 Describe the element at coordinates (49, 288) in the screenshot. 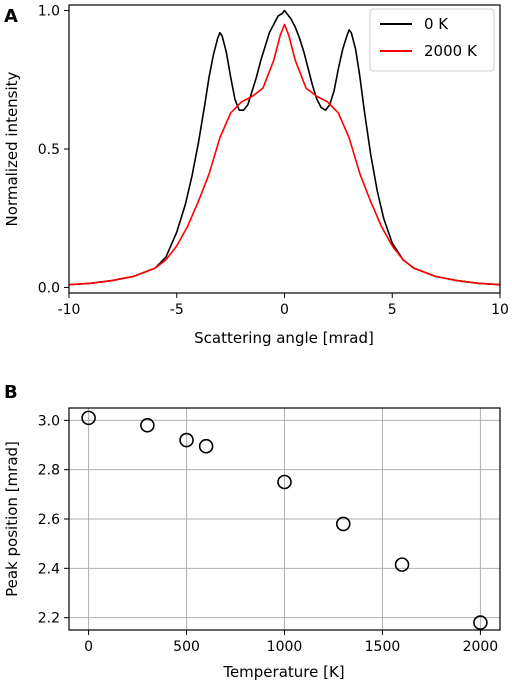

I see `a-ytick-label: 0.0` at that location.